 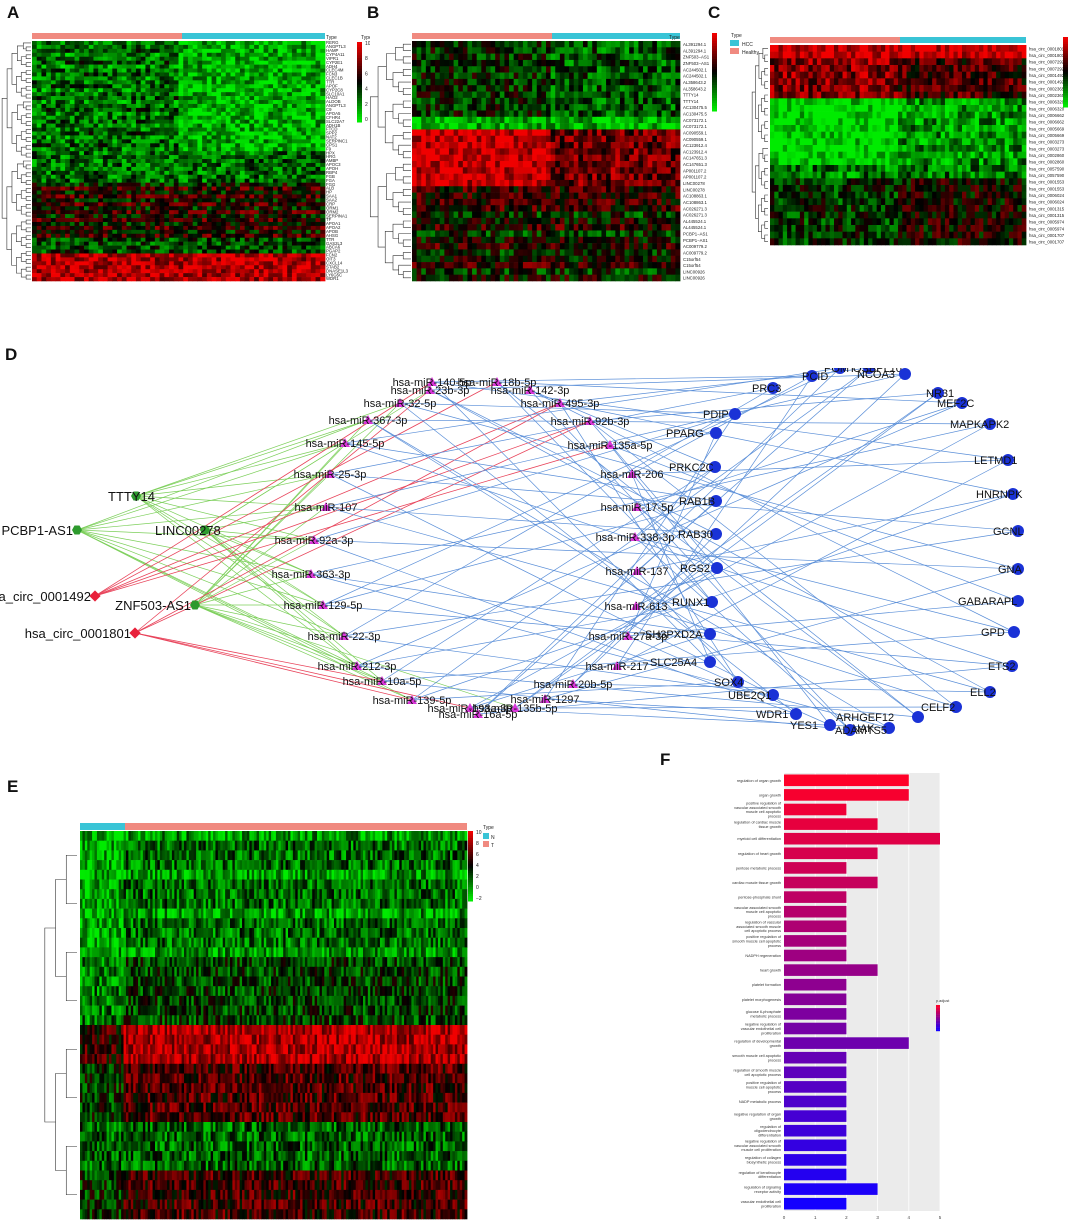 What do you see at coordinates (359, 60) in the screenshot?
I see `legend-a-swatch` at bounding box center [359, 60].